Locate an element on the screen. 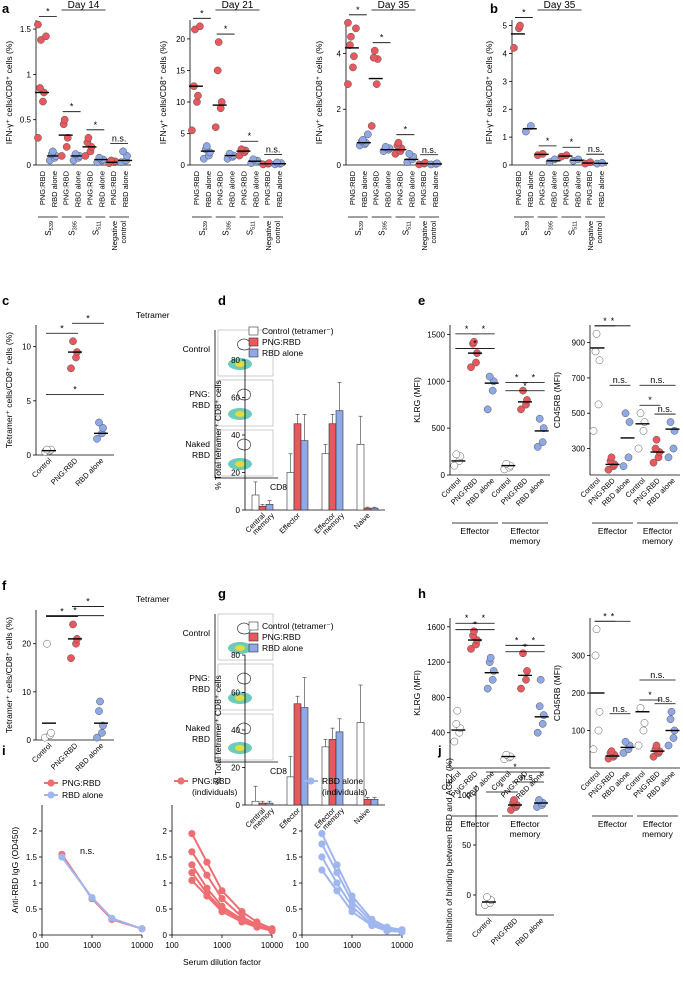  category-label: control is located at coordinates (433, 232).